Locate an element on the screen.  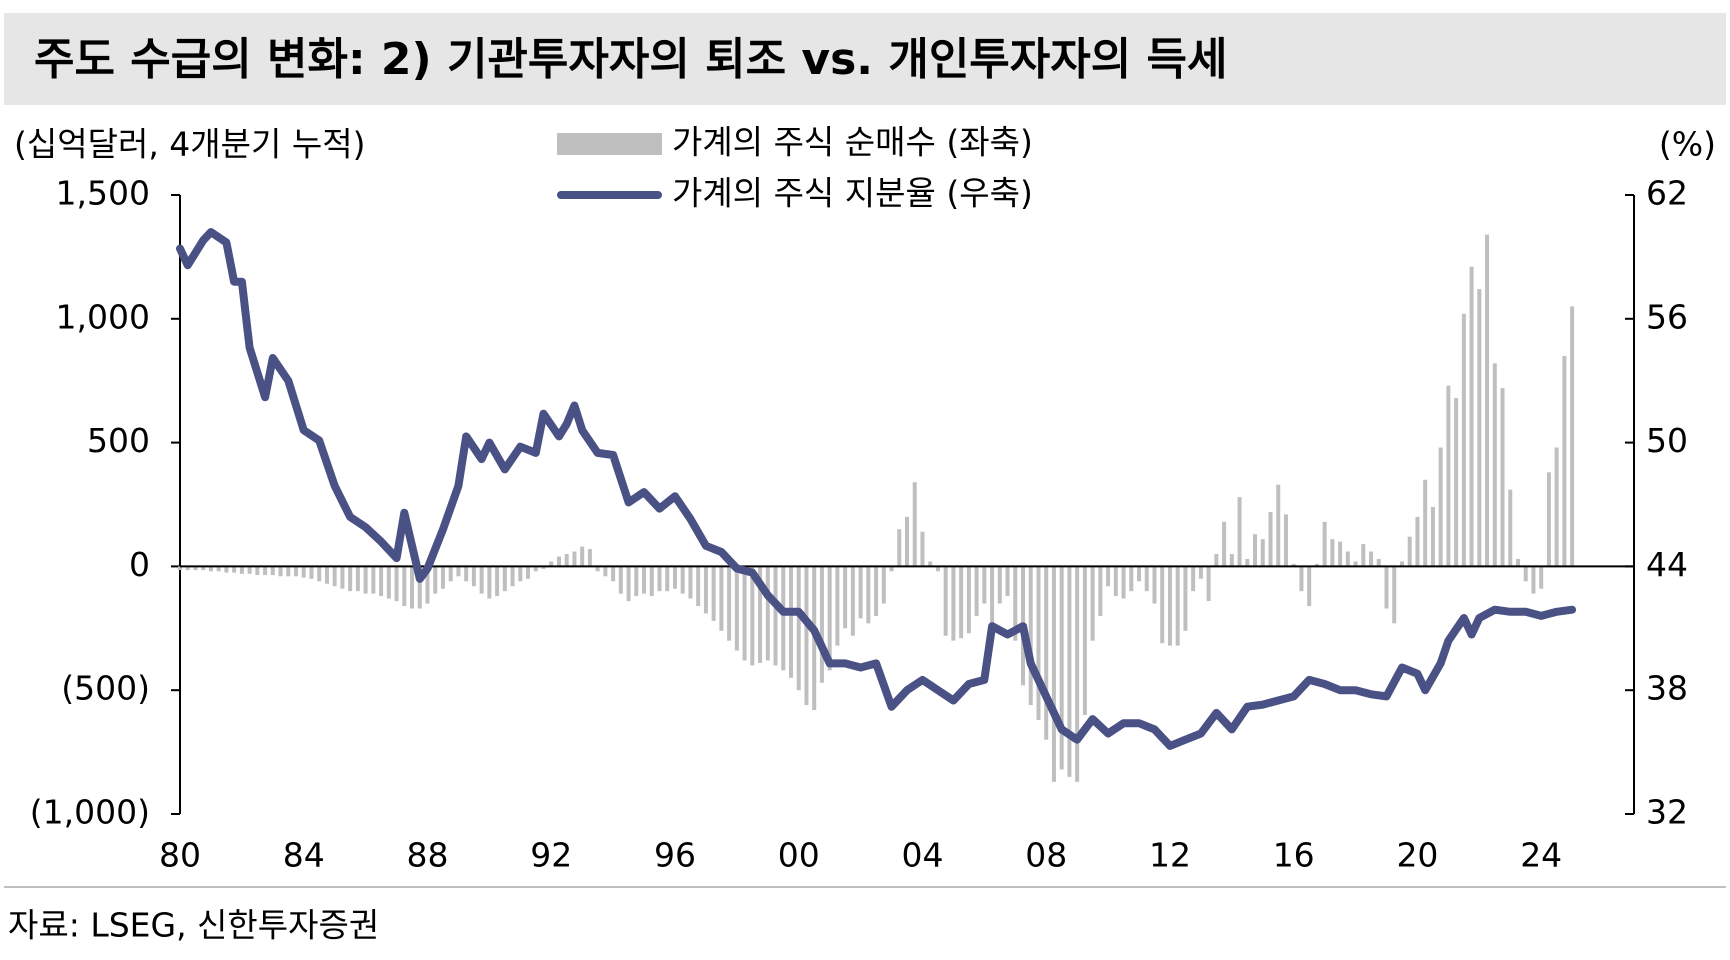
y2-tick-label: 50 is located at coordinates (1667, 440).